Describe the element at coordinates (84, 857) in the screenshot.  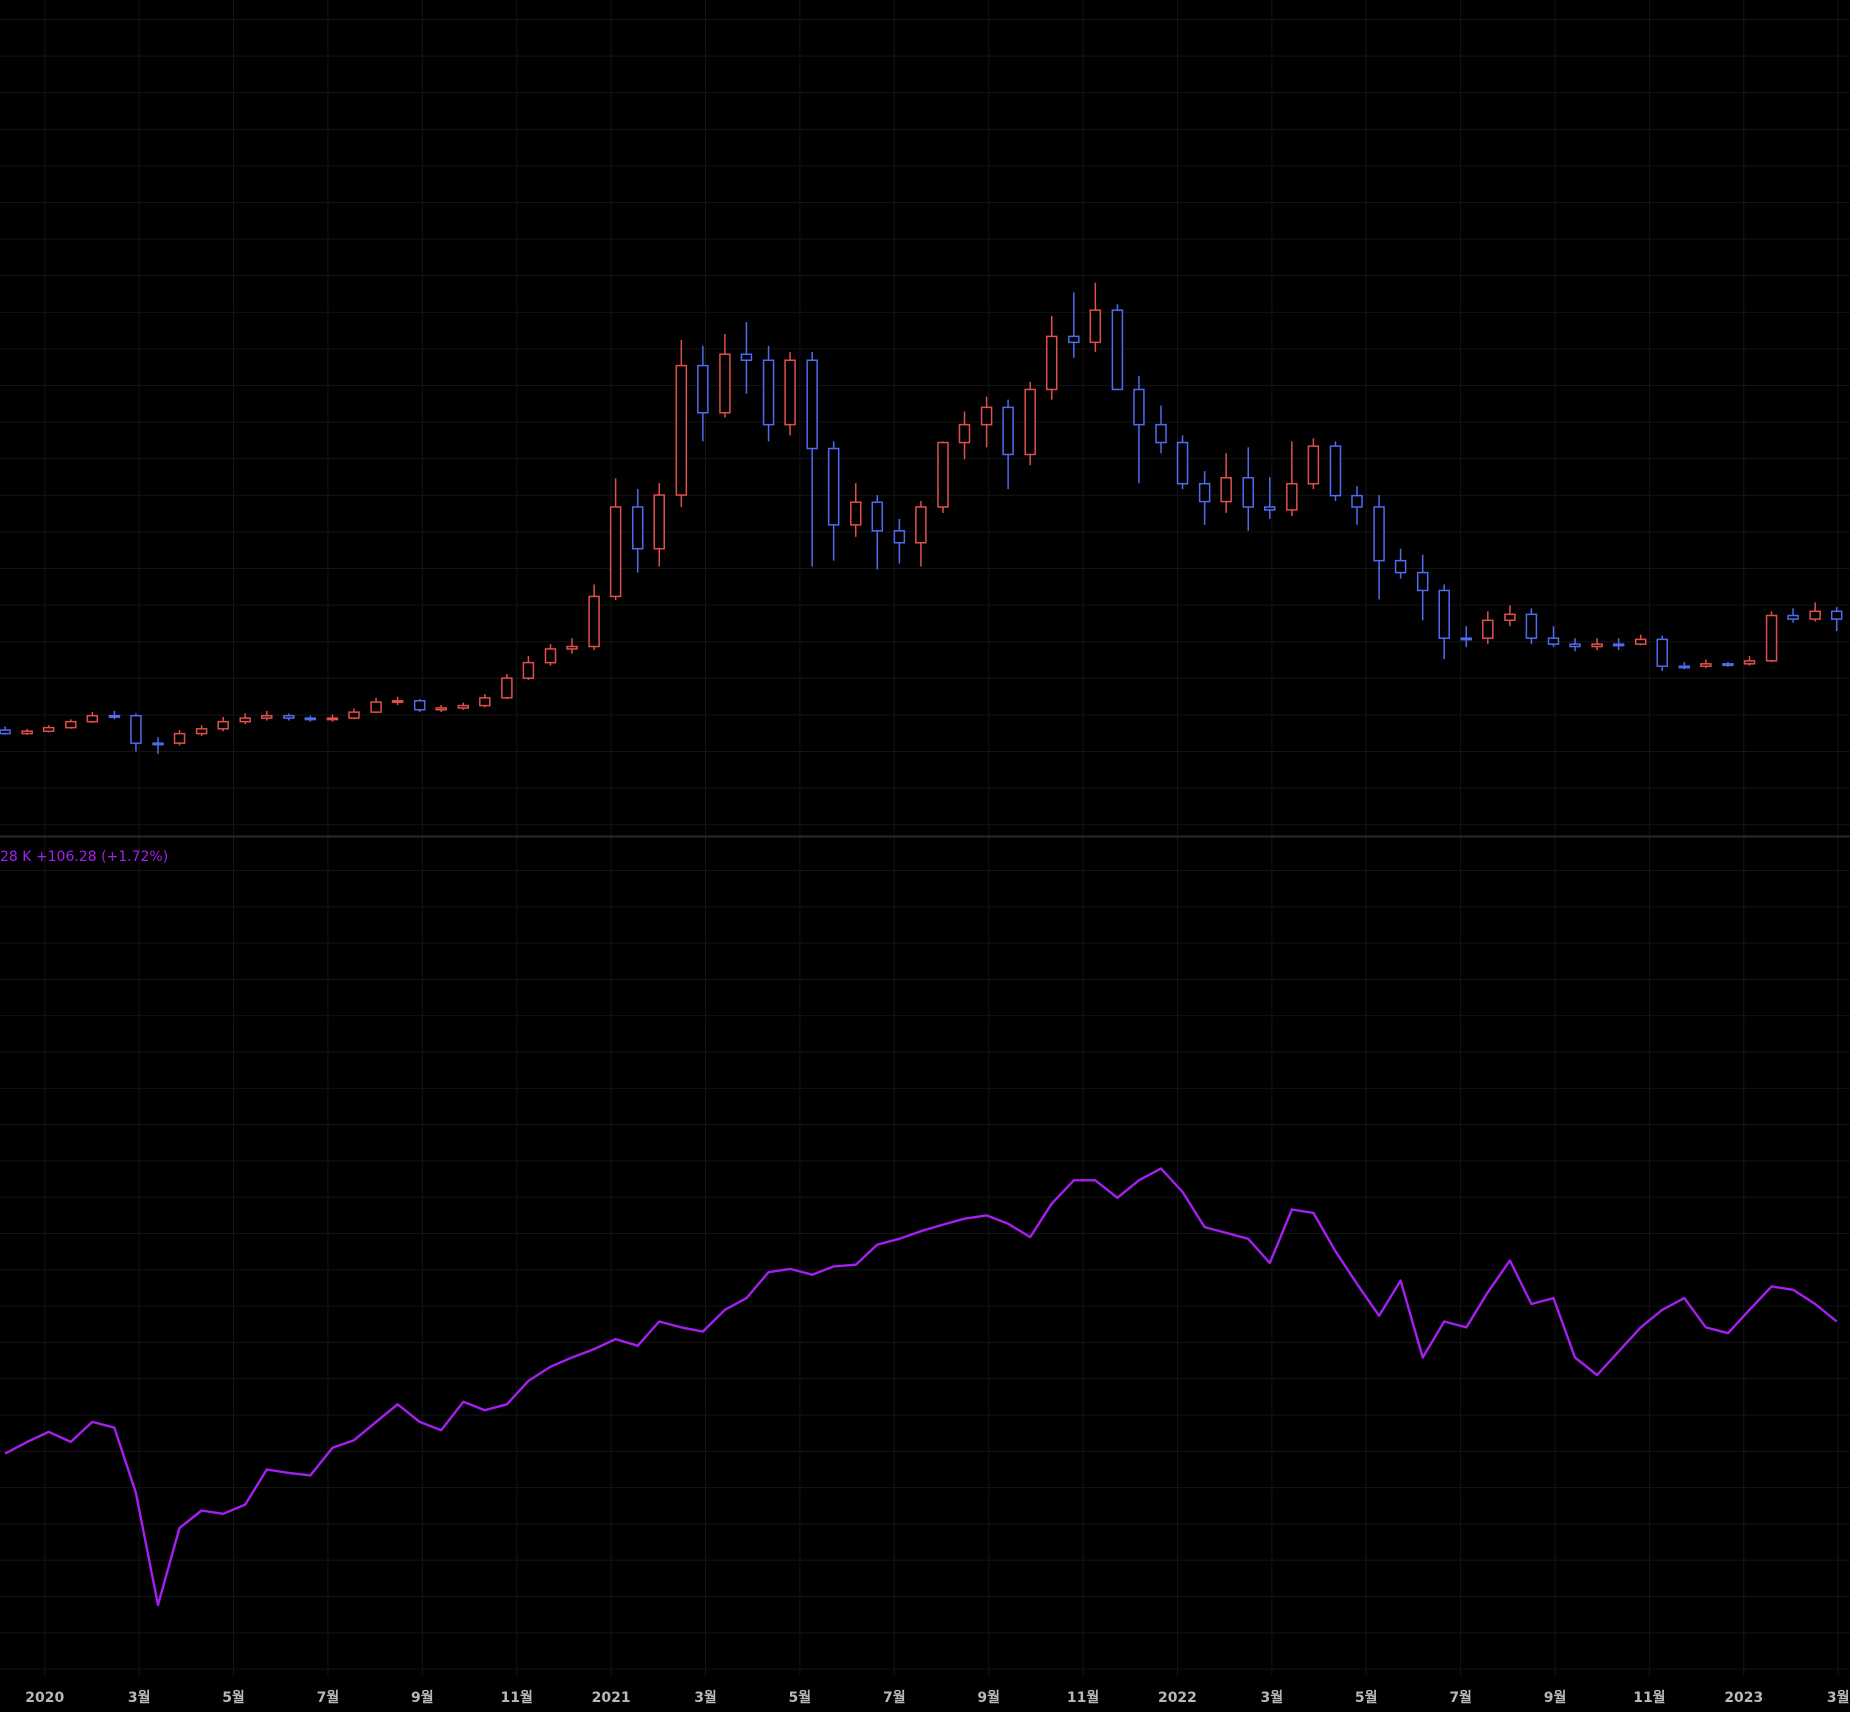
I see `indicator-legend: 28 K +106.28 (+1.72%)` at that location.